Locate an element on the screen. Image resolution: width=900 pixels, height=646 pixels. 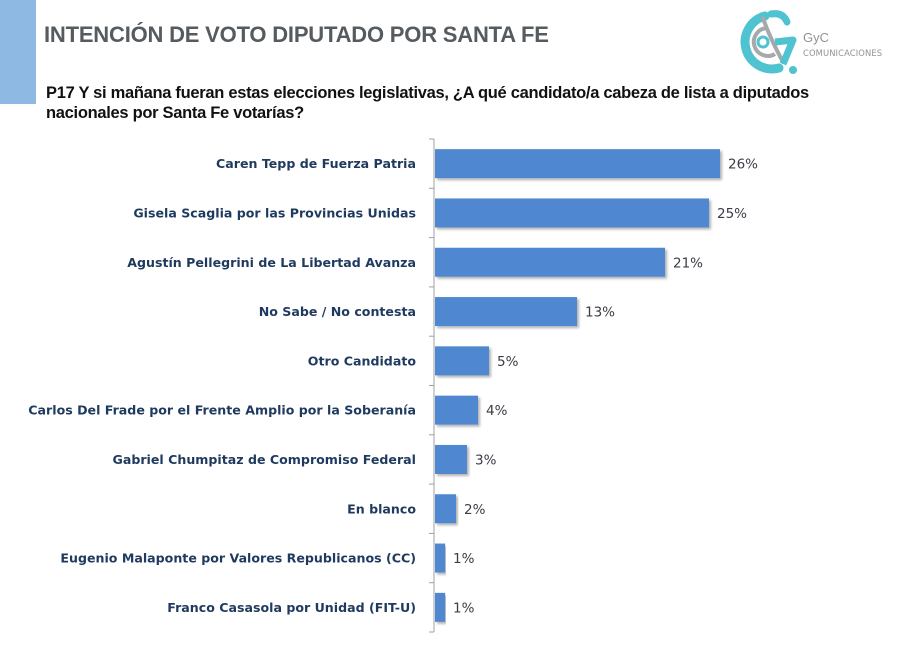
value-label: 13% is located at coordinates (600, 313).